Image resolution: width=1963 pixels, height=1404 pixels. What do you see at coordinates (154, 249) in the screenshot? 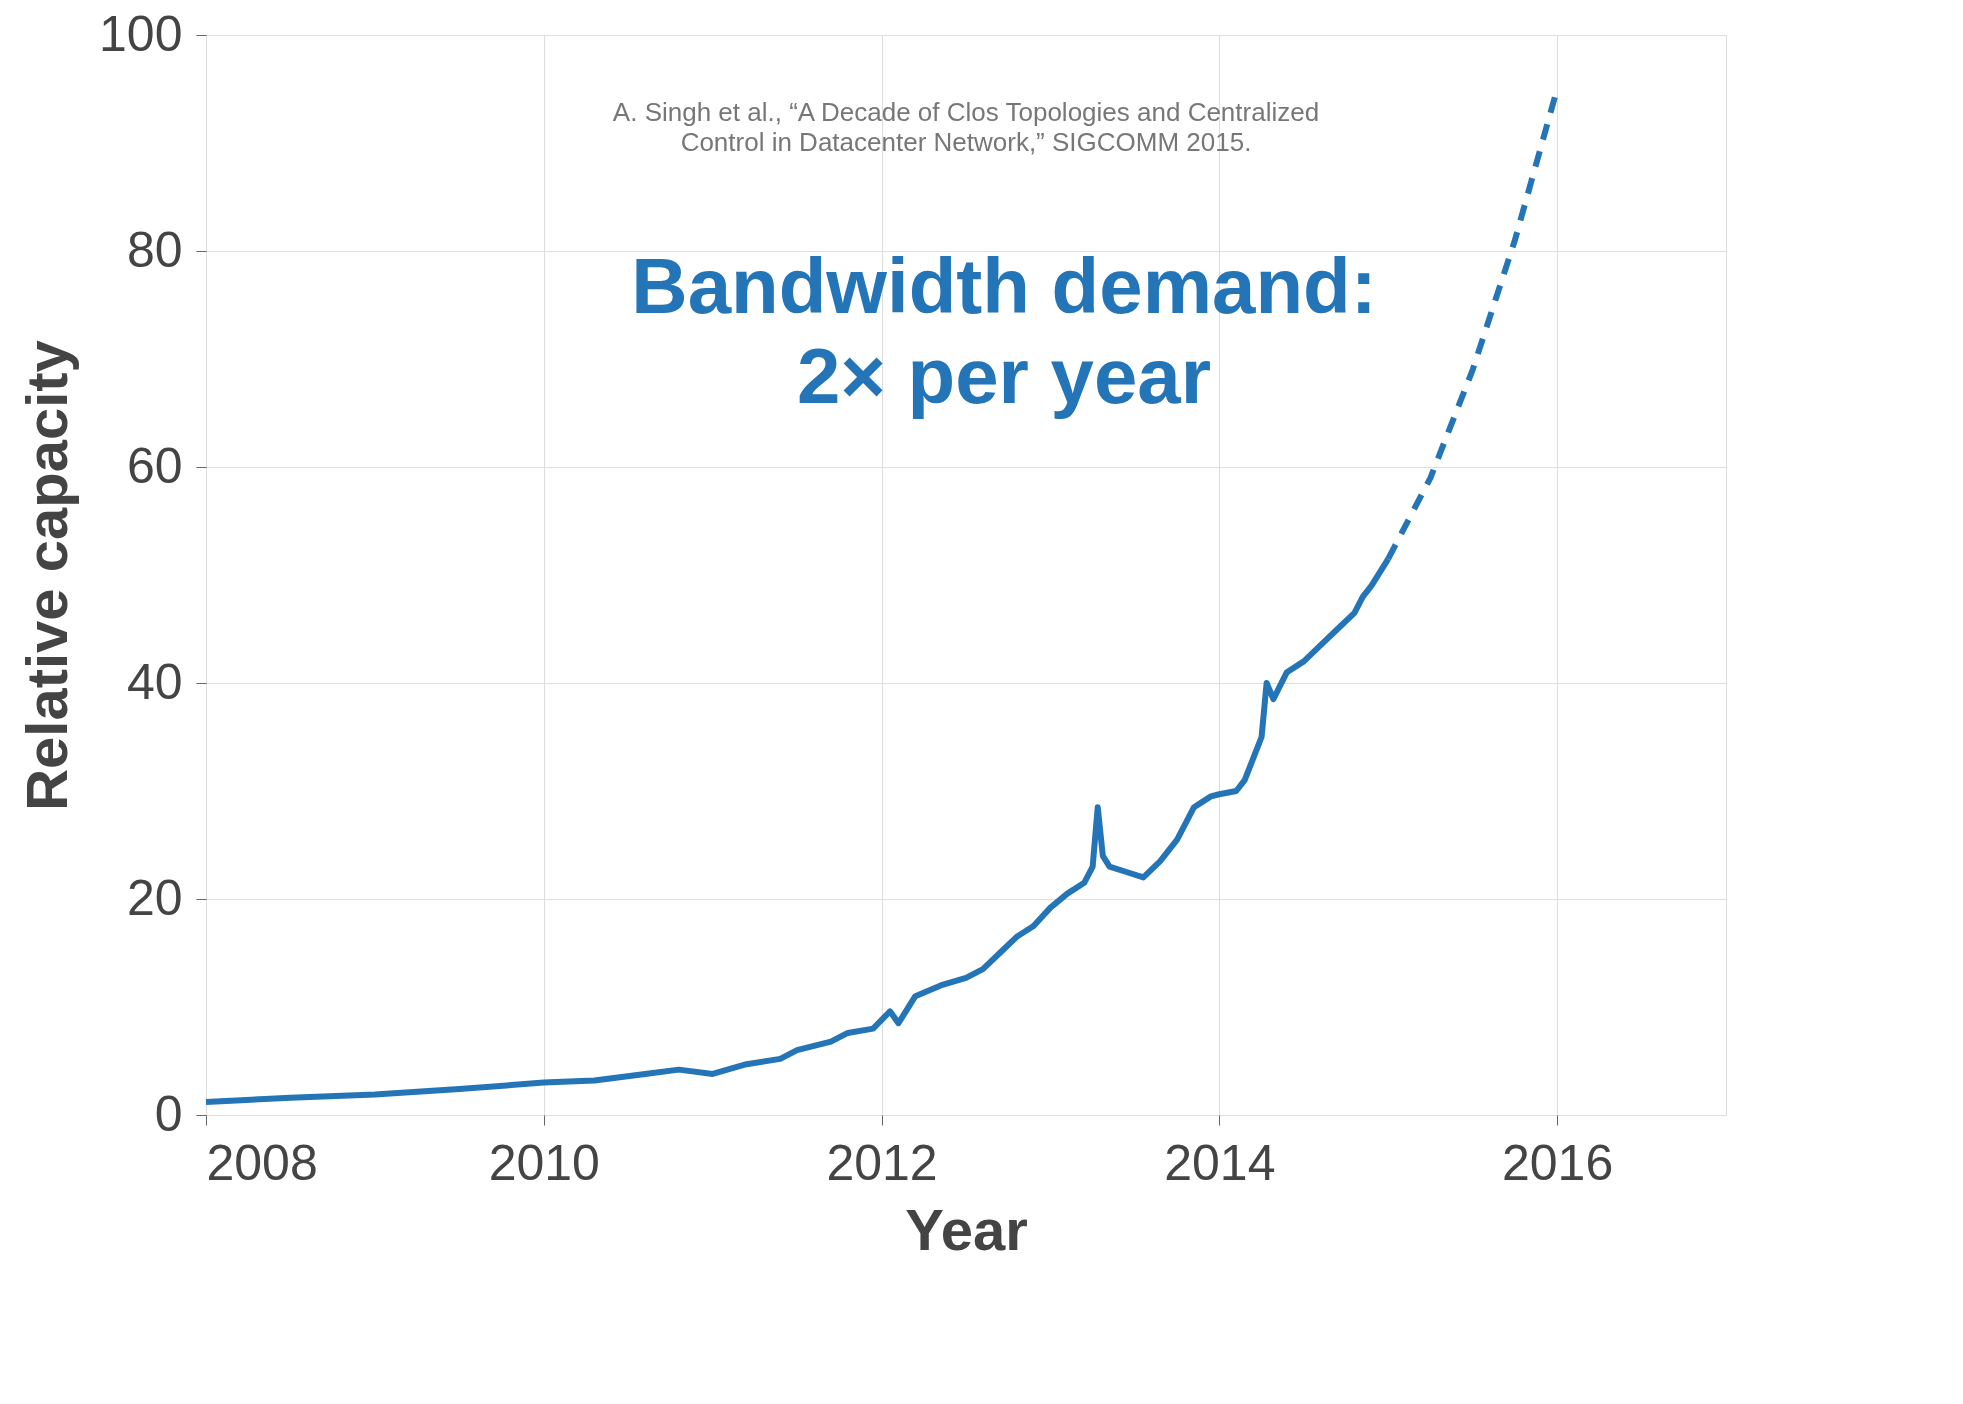
I see `y-tick-label: 80` at bounding box center [154, 249].